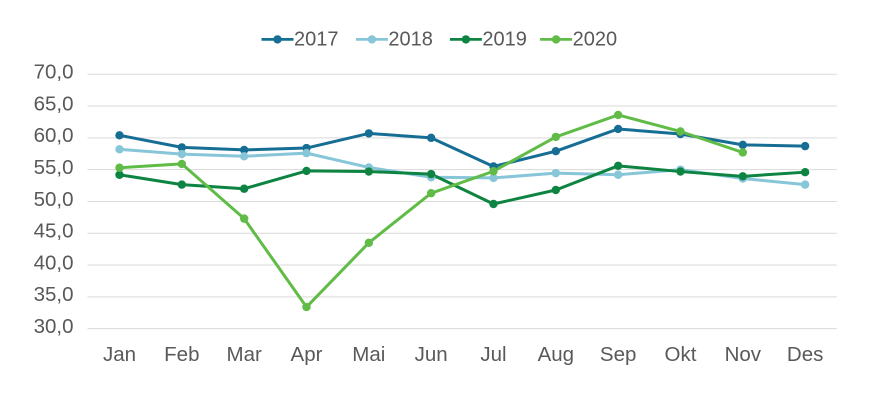 The image size is (873, 413). I want to click on svg-text: 2017, so click(316, 39).